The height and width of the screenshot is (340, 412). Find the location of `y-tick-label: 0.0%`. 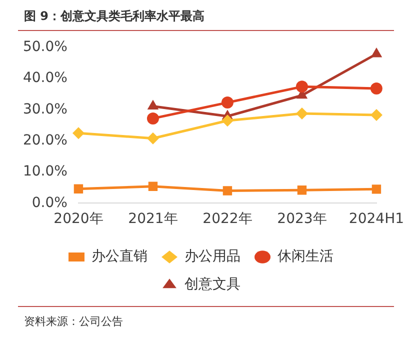

y-tick-label: 0.0% is located at coordinates (50, 202).